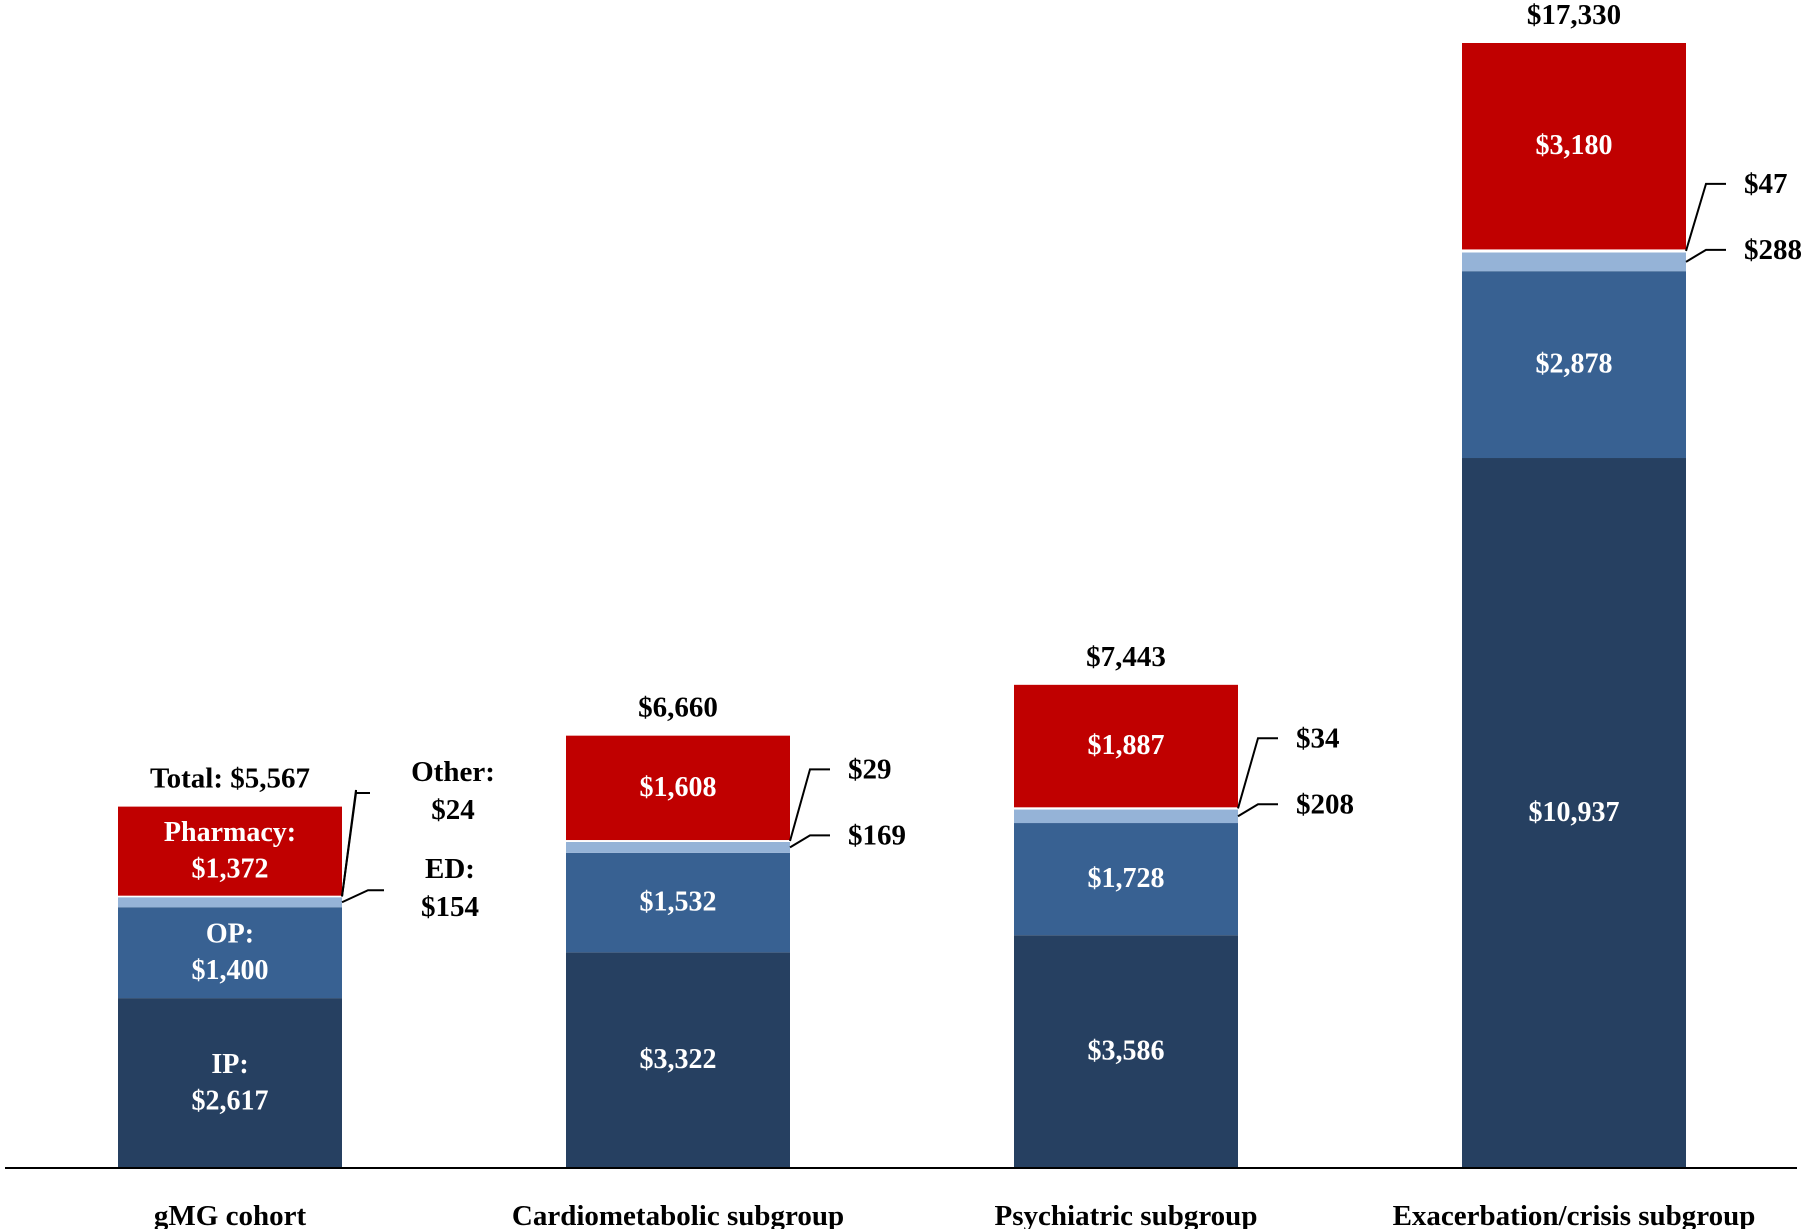 The image size is (1801, 1229). I want to click on callout-label-ed-2: $208, so click(1325, 804).